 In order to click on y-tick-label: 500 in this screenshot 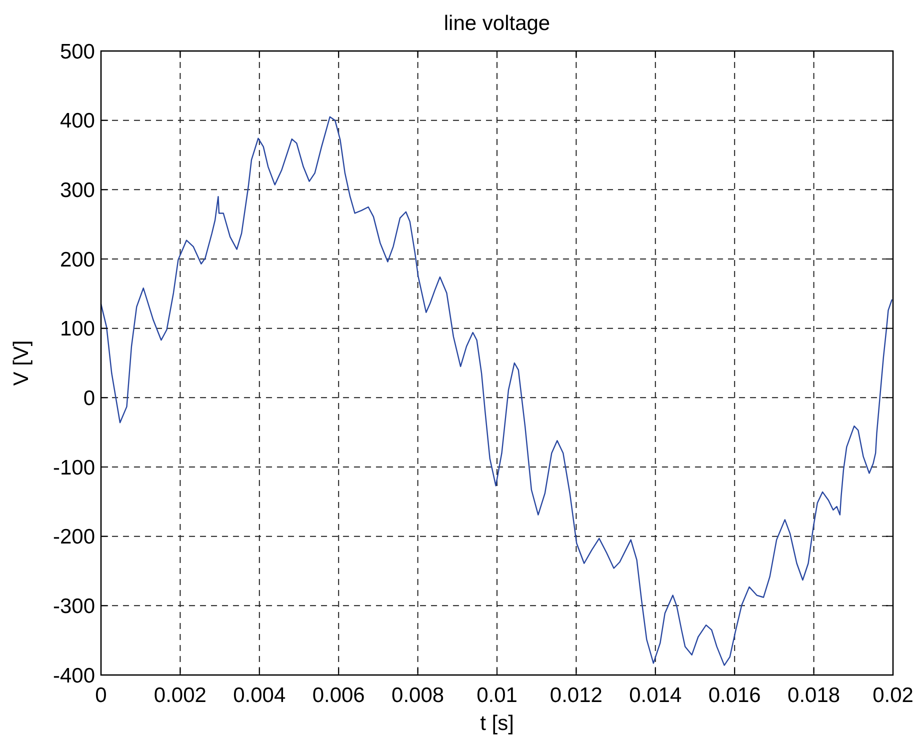, I will do `click(77, 52)`.